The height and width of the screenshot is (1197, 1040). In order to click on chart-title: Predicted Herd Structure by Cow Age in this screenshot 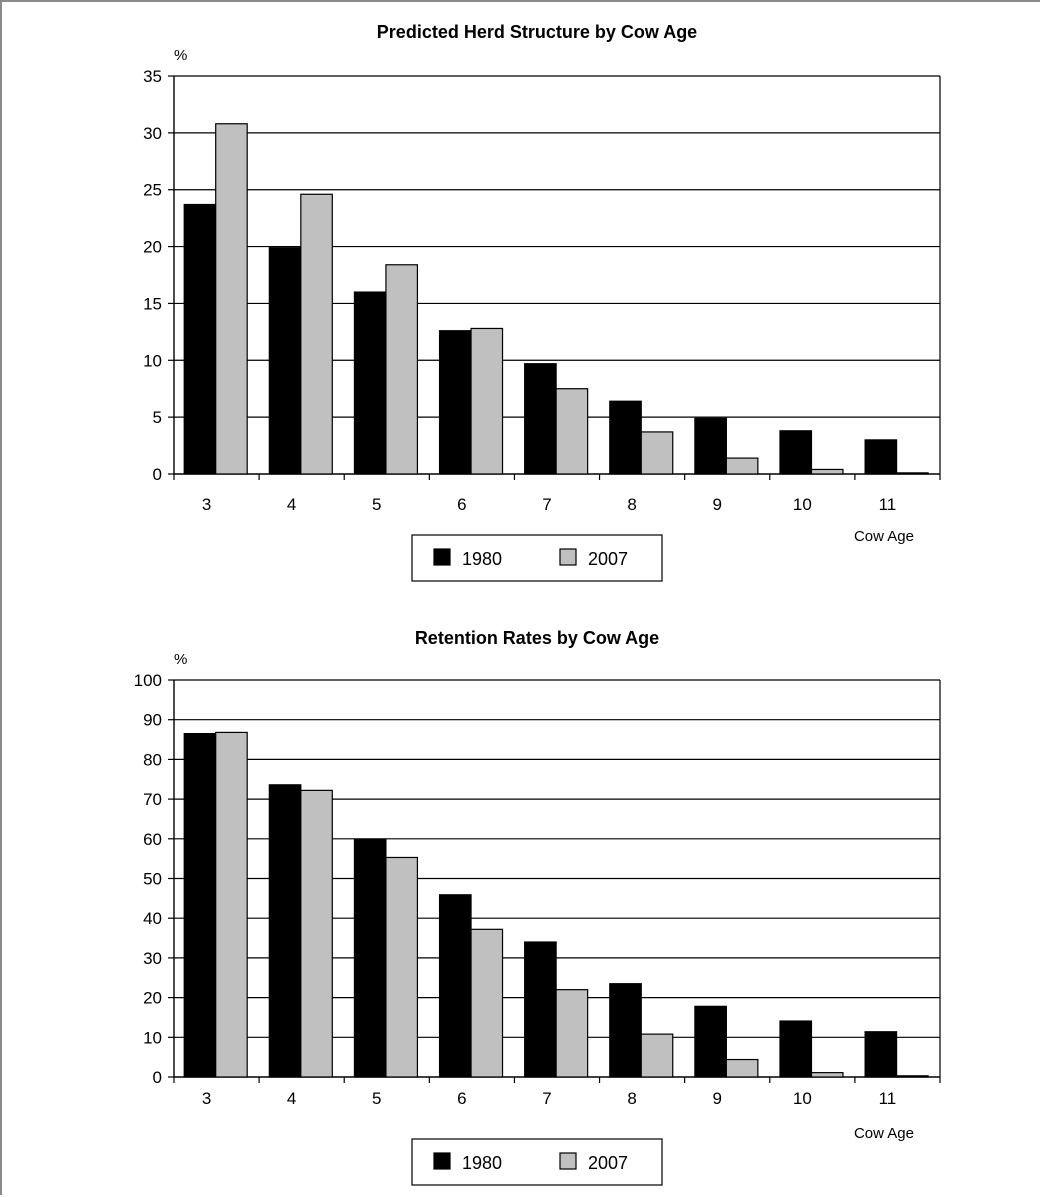, I will do `click(537, 32)`.